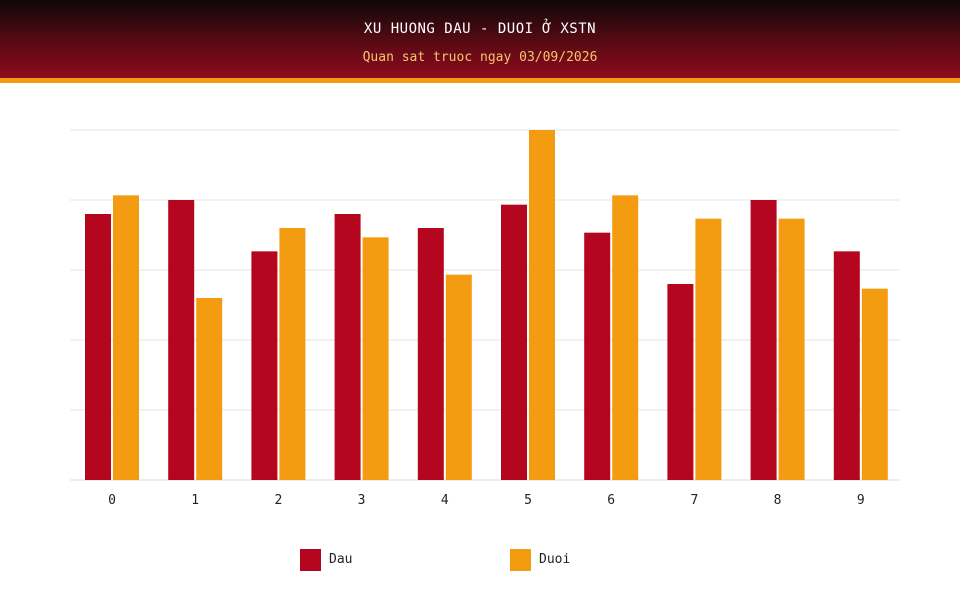  I want to click on chart-legend: Dau Duoi, so click(480, 561).